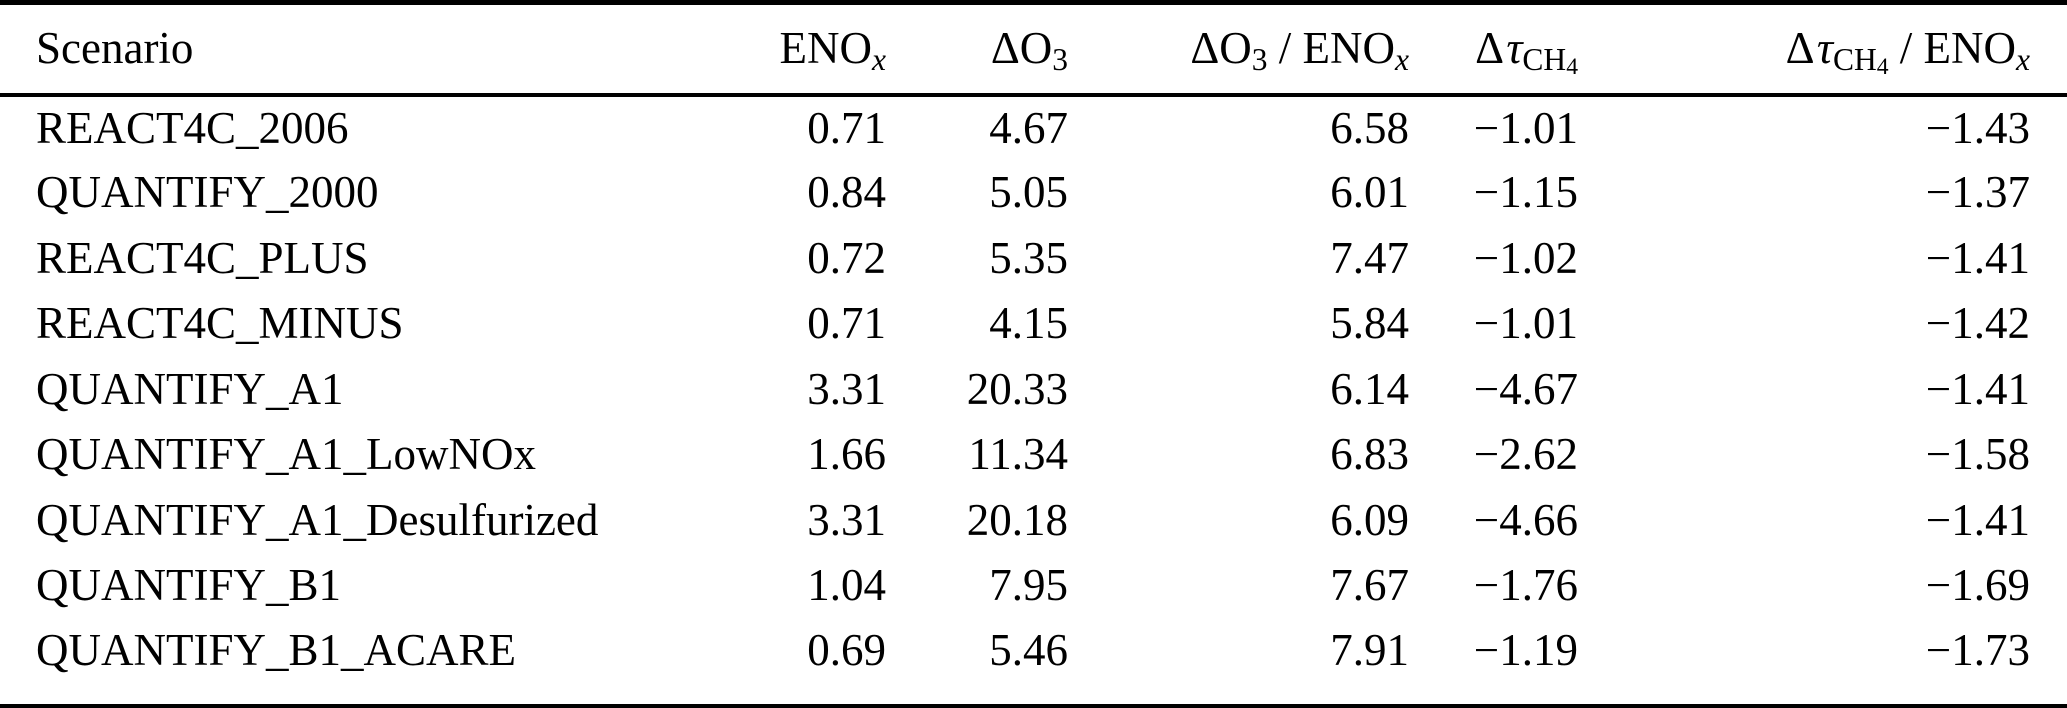  I want to click on scenario-cell: QUANTIFY_A1_Desulfurized, so click(317, 519).